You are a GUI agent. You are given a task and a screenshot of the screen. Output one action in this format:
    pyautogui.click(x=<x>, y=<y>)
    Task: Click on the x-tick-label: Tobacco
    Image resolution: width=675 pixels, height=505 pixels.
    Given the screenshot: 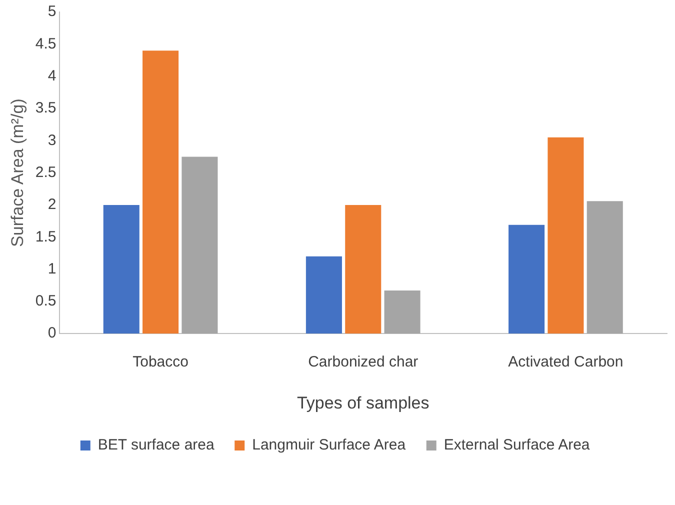 What is the action you would take?
    pyautogui.click(x=160, y=362)
    